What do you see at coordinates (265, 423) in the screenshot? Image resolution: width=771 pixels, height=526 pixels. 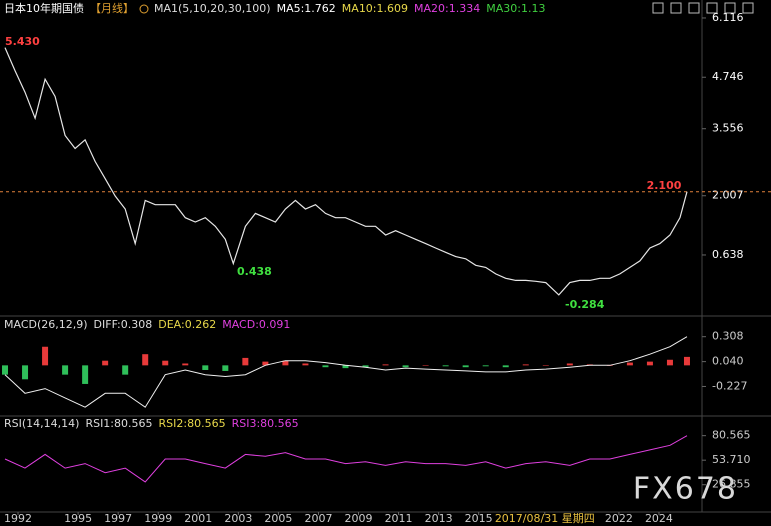 I see `legend-entry: RSI3:80.565` at bounding box center [265, 423].